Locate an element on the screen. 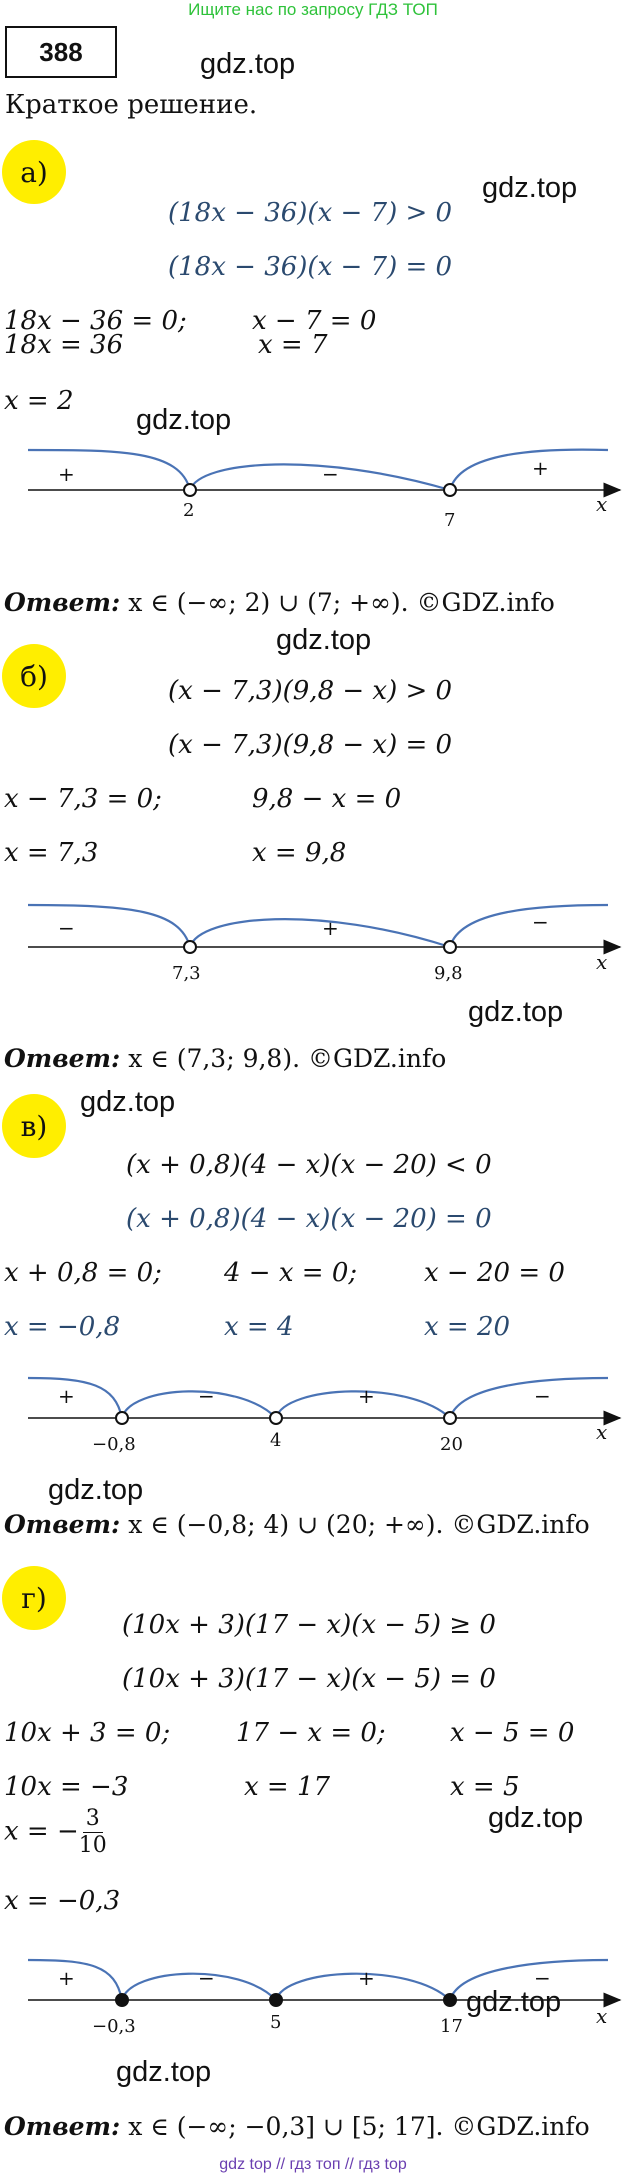 The height and width of the screenshot is (2177, 626). part-c-step: x = 20 is located at coordinates (467, 1327).